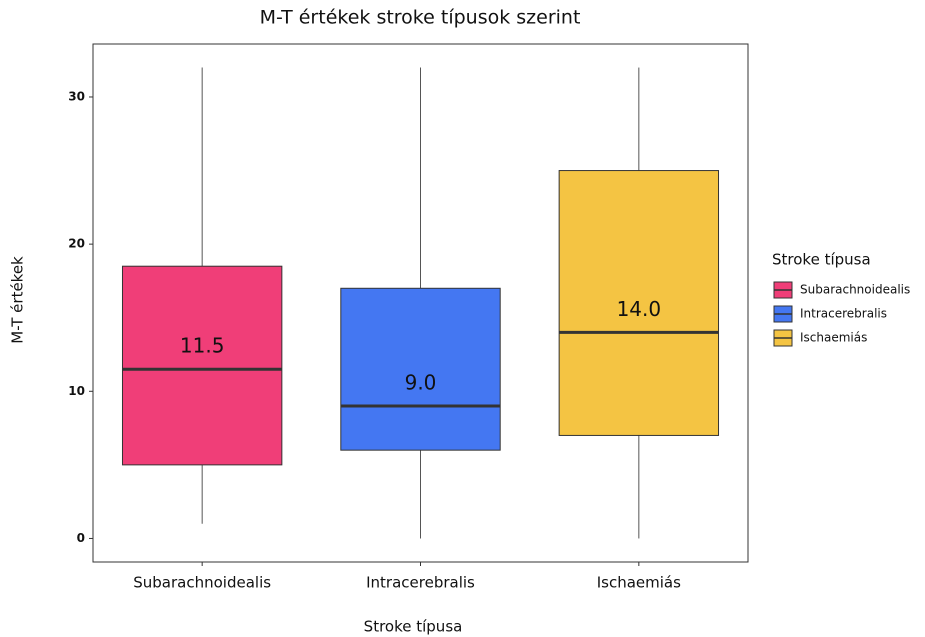 This screenshot has height=637, width=925. I want to click on y-tick-label: 20, so click(76, 244).